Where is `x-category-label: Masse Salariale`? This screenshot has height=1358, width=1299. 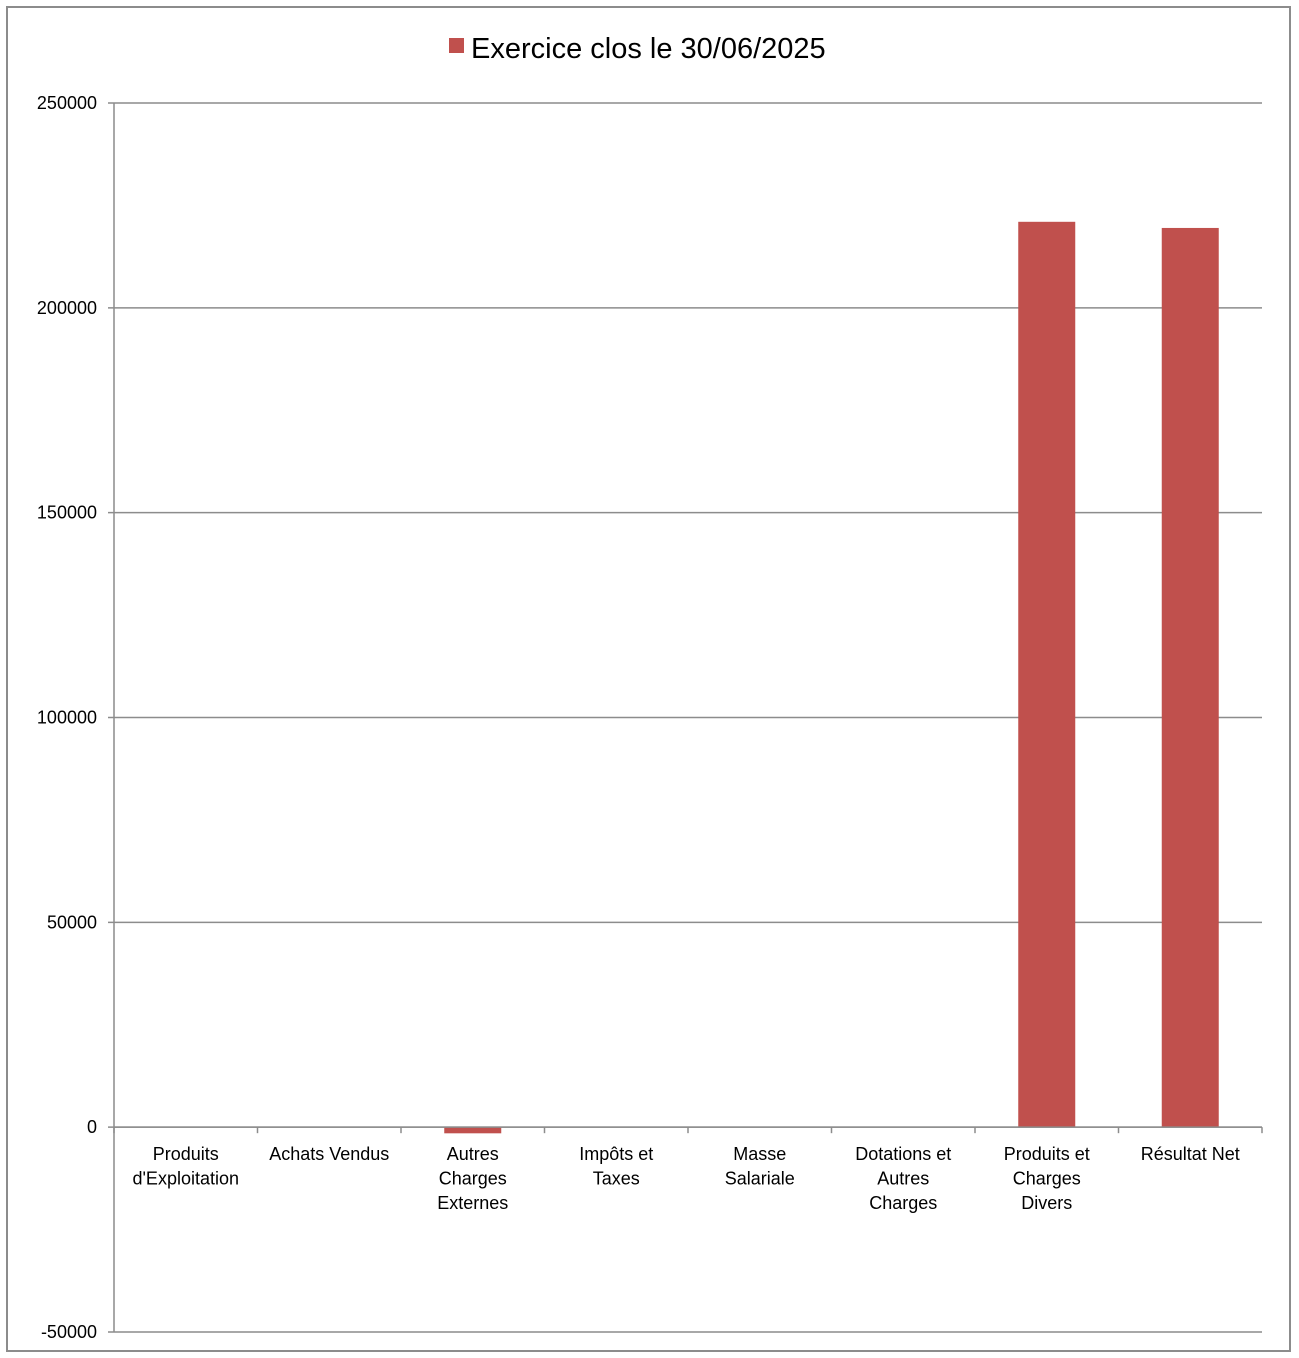
x-category-label: Masse Salariale is located at coordinates (760, 1166).